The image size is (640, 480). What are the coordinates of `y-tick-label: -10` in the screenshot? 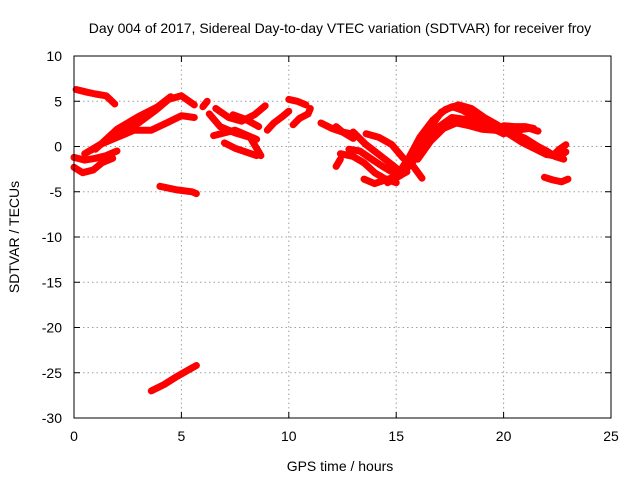 It's located at (52, 237).